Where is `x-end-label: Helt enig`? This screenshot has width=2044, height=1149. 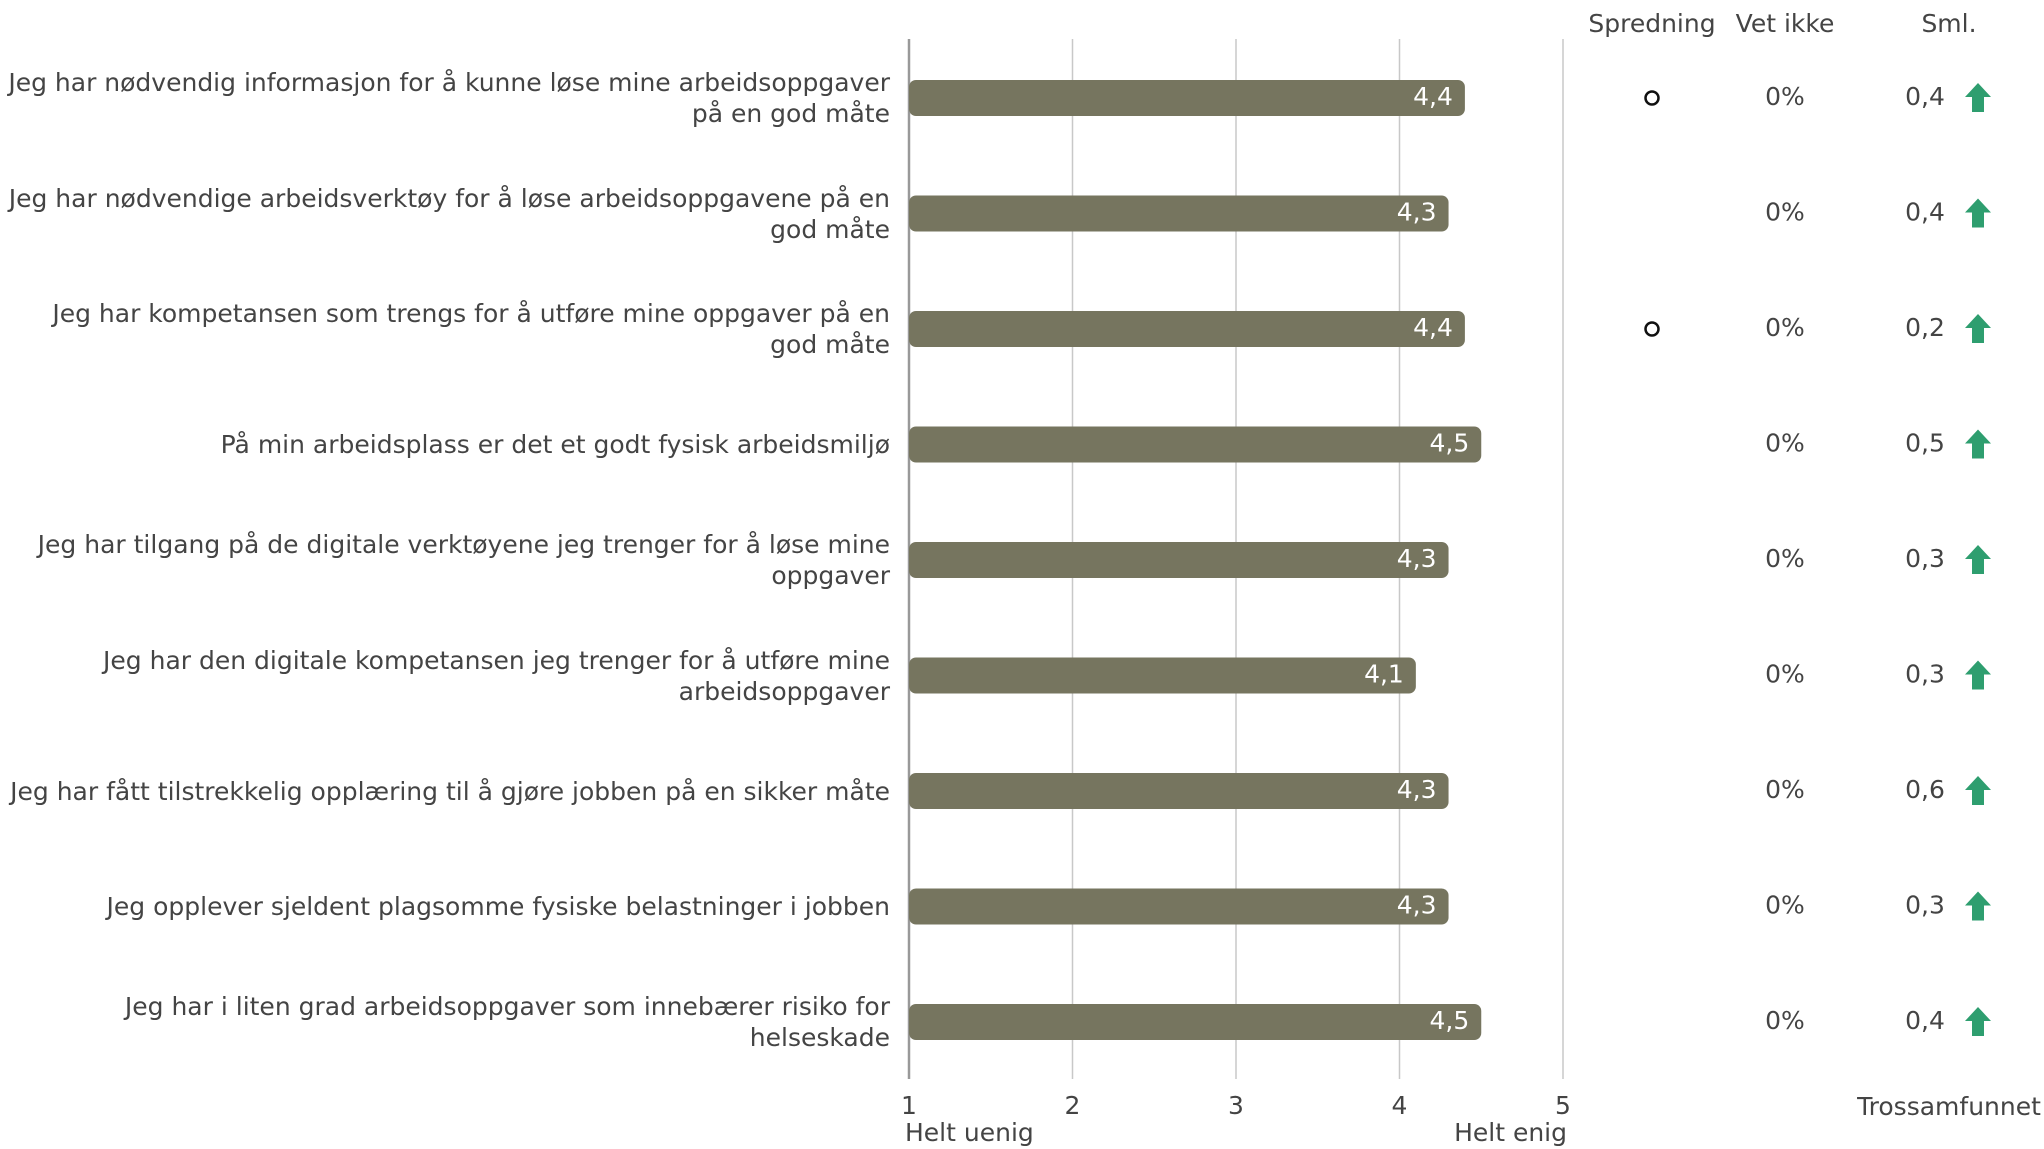
x-end-label: Helt enig is located at coordinates (1510, 1132).